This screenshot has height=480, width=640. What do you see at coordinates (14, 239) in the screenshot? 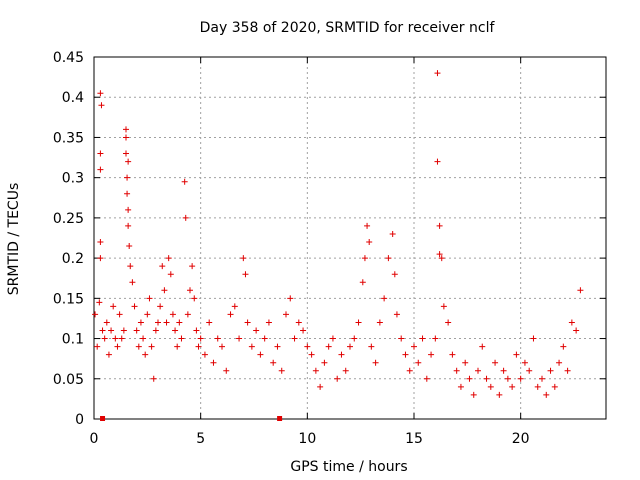
I see `y-axis-label: SRMTID / TECUs` at bounding box center [14, 239].